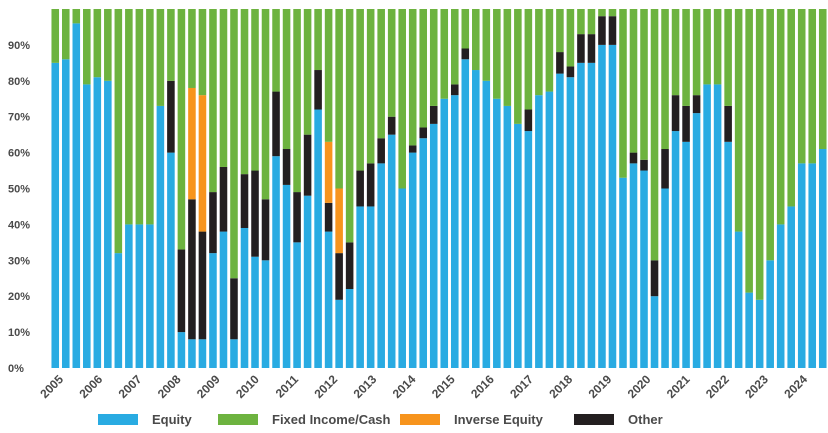  Describe the element at coordinates (19, 46) in the screenshot. I see `y-tick-label: 90%` at that location.